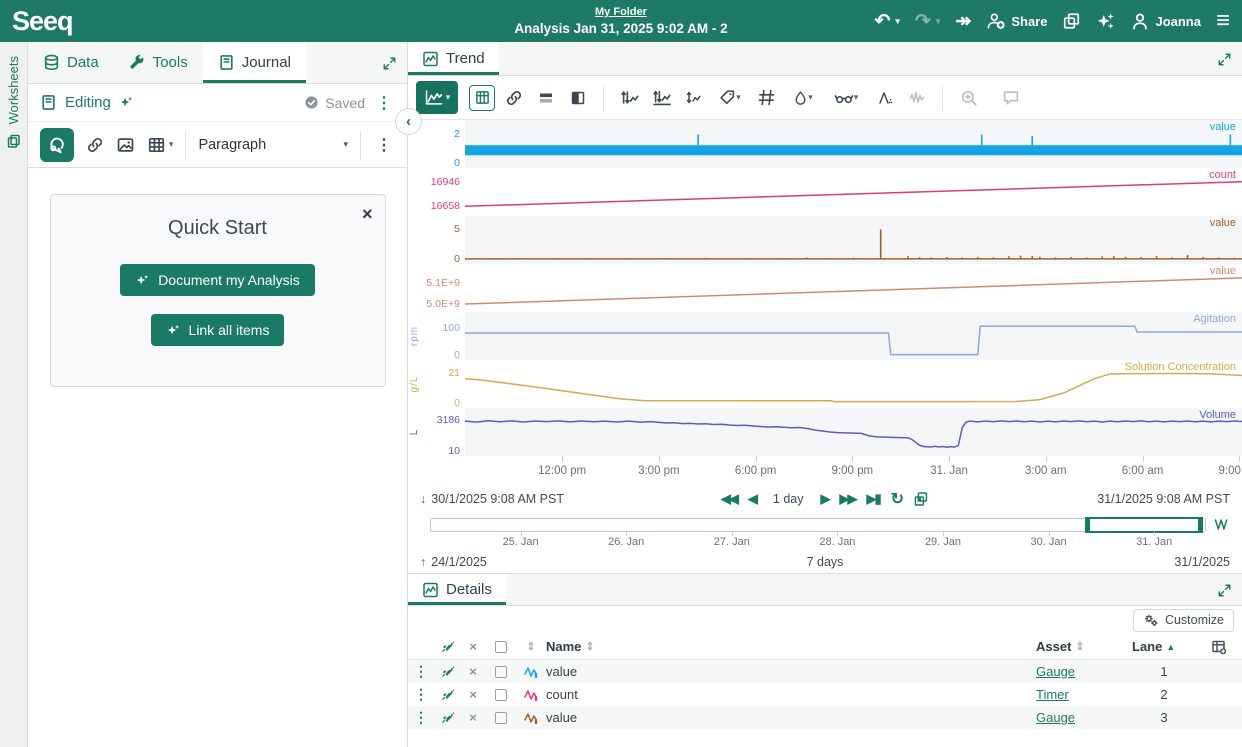 Image resolution: width=1242 pixels, height=747 pixels. What do you see at coordinates (803, 97) in the screenshot?
I see `dimming-button: ▾` at bounding box center [803, 97].